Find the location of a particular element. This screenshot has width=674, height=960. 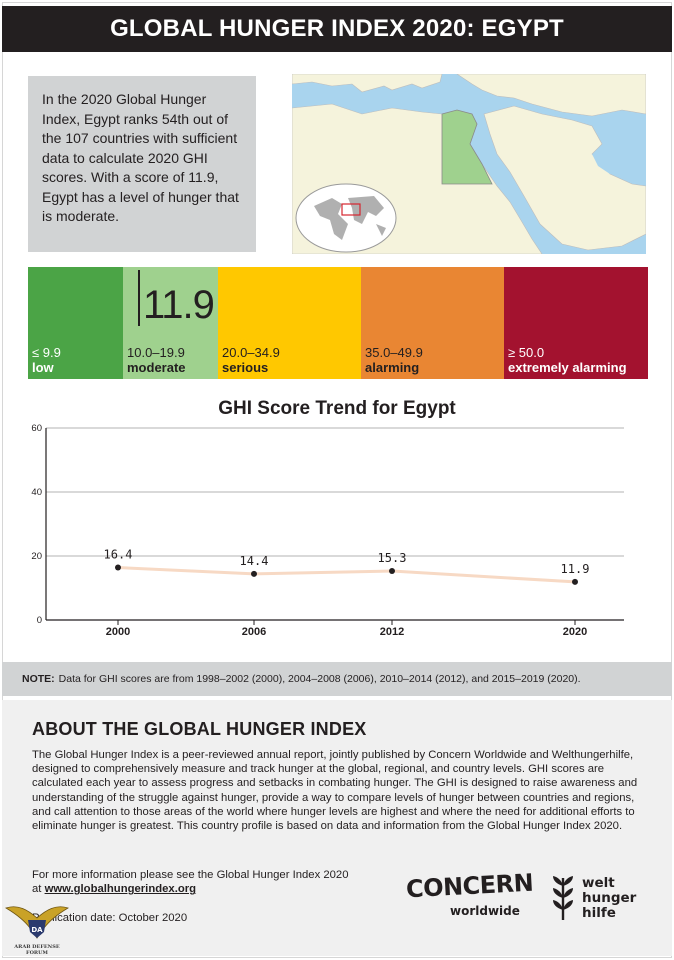

segment-range: 20.0–34.9 is located at coordinates (251, 352).